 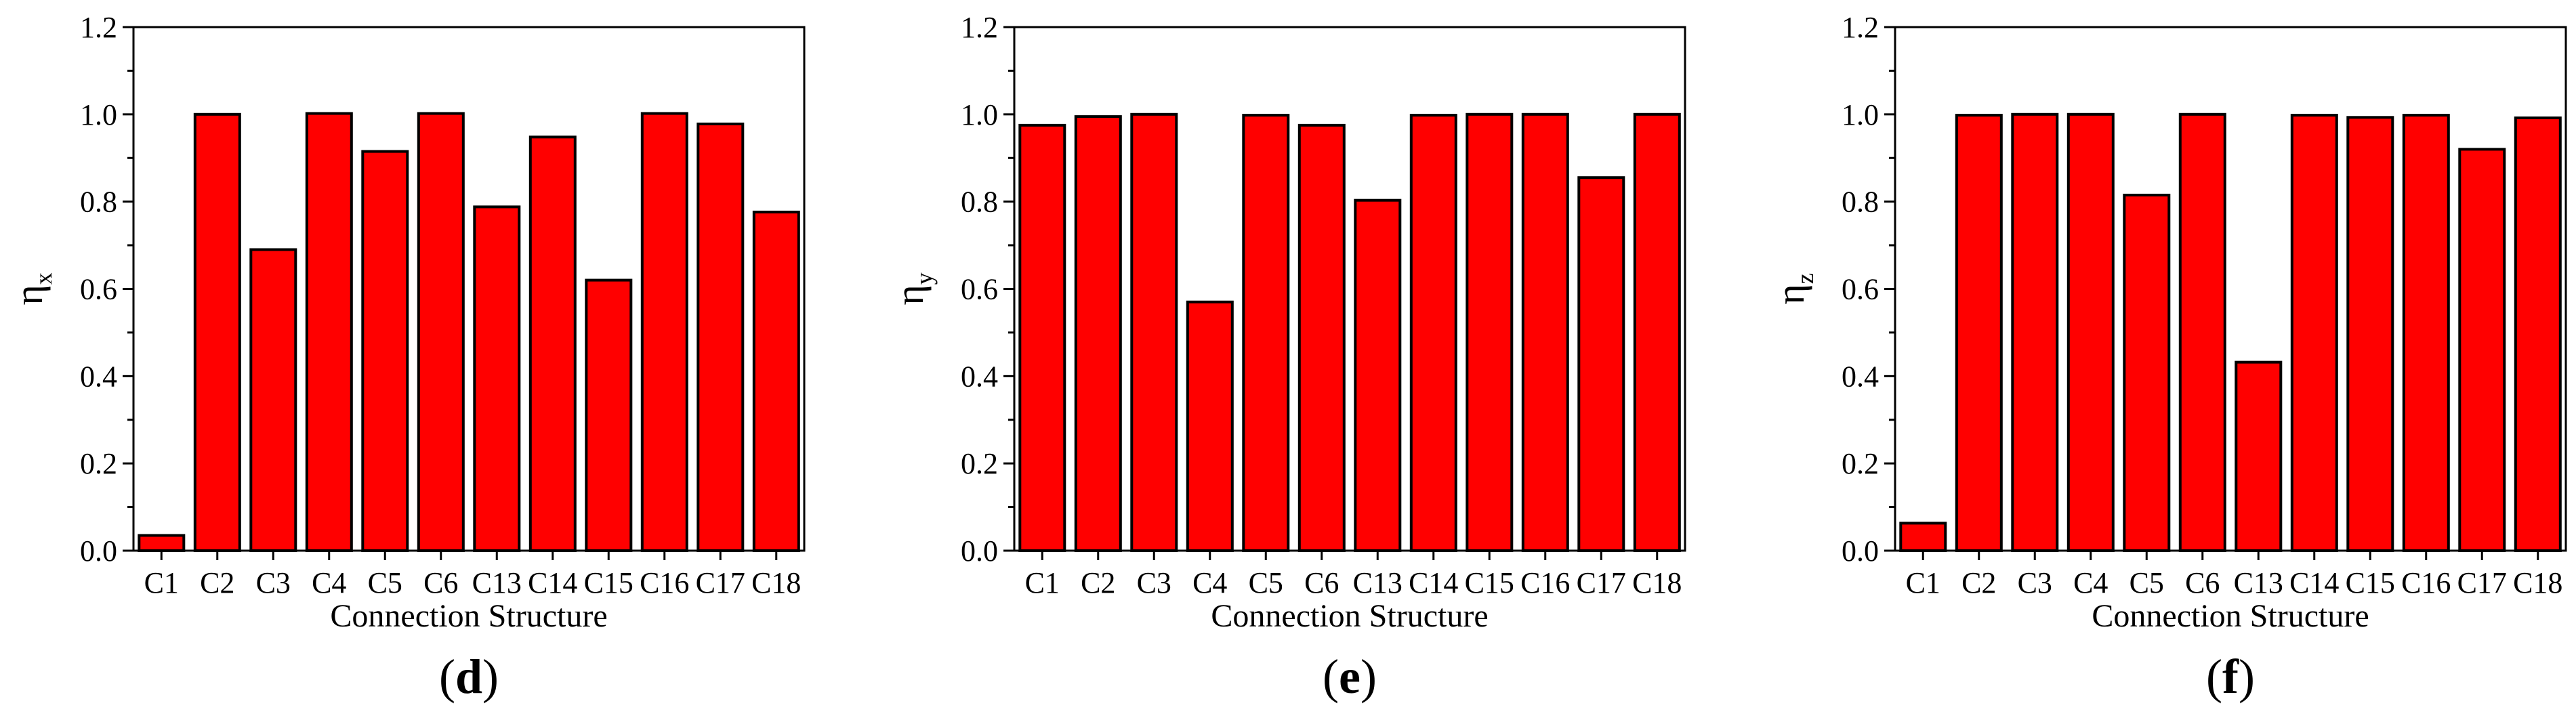 I want to click on x-tick-label-c15: C15, so click(x=608, y=582).